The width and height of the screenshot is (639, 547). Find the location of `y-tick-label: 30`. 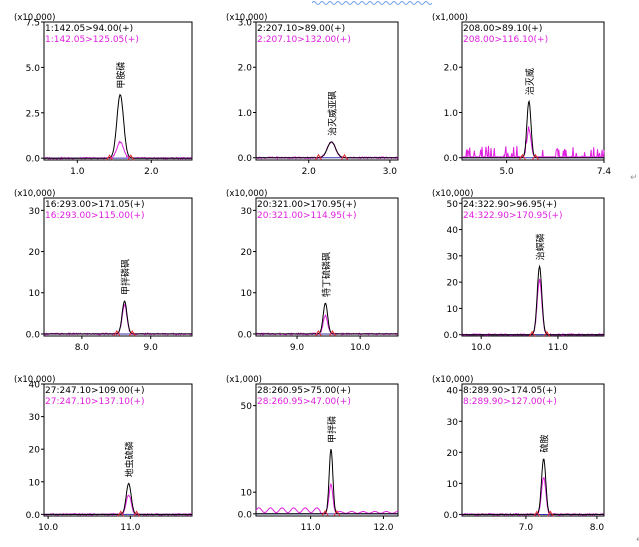

y-tick-label: 30 is located at coordinates (35, 418).